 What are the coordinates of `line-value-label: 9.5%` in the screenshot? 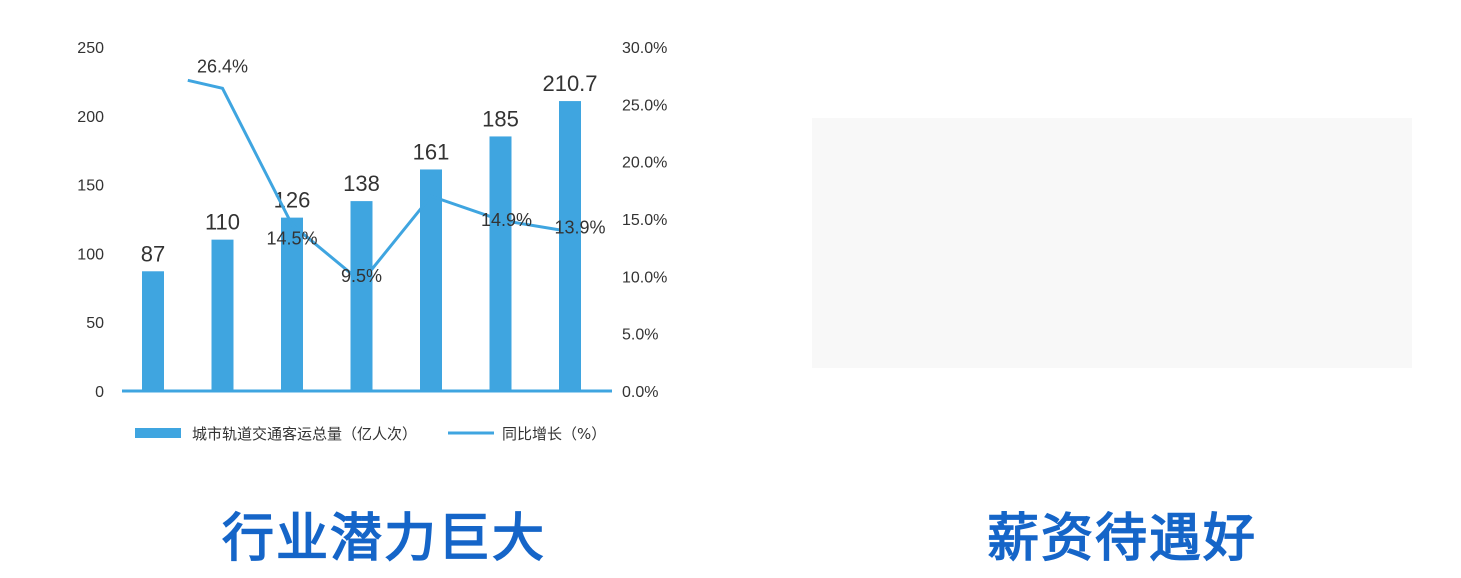 It's located at (361, 276).